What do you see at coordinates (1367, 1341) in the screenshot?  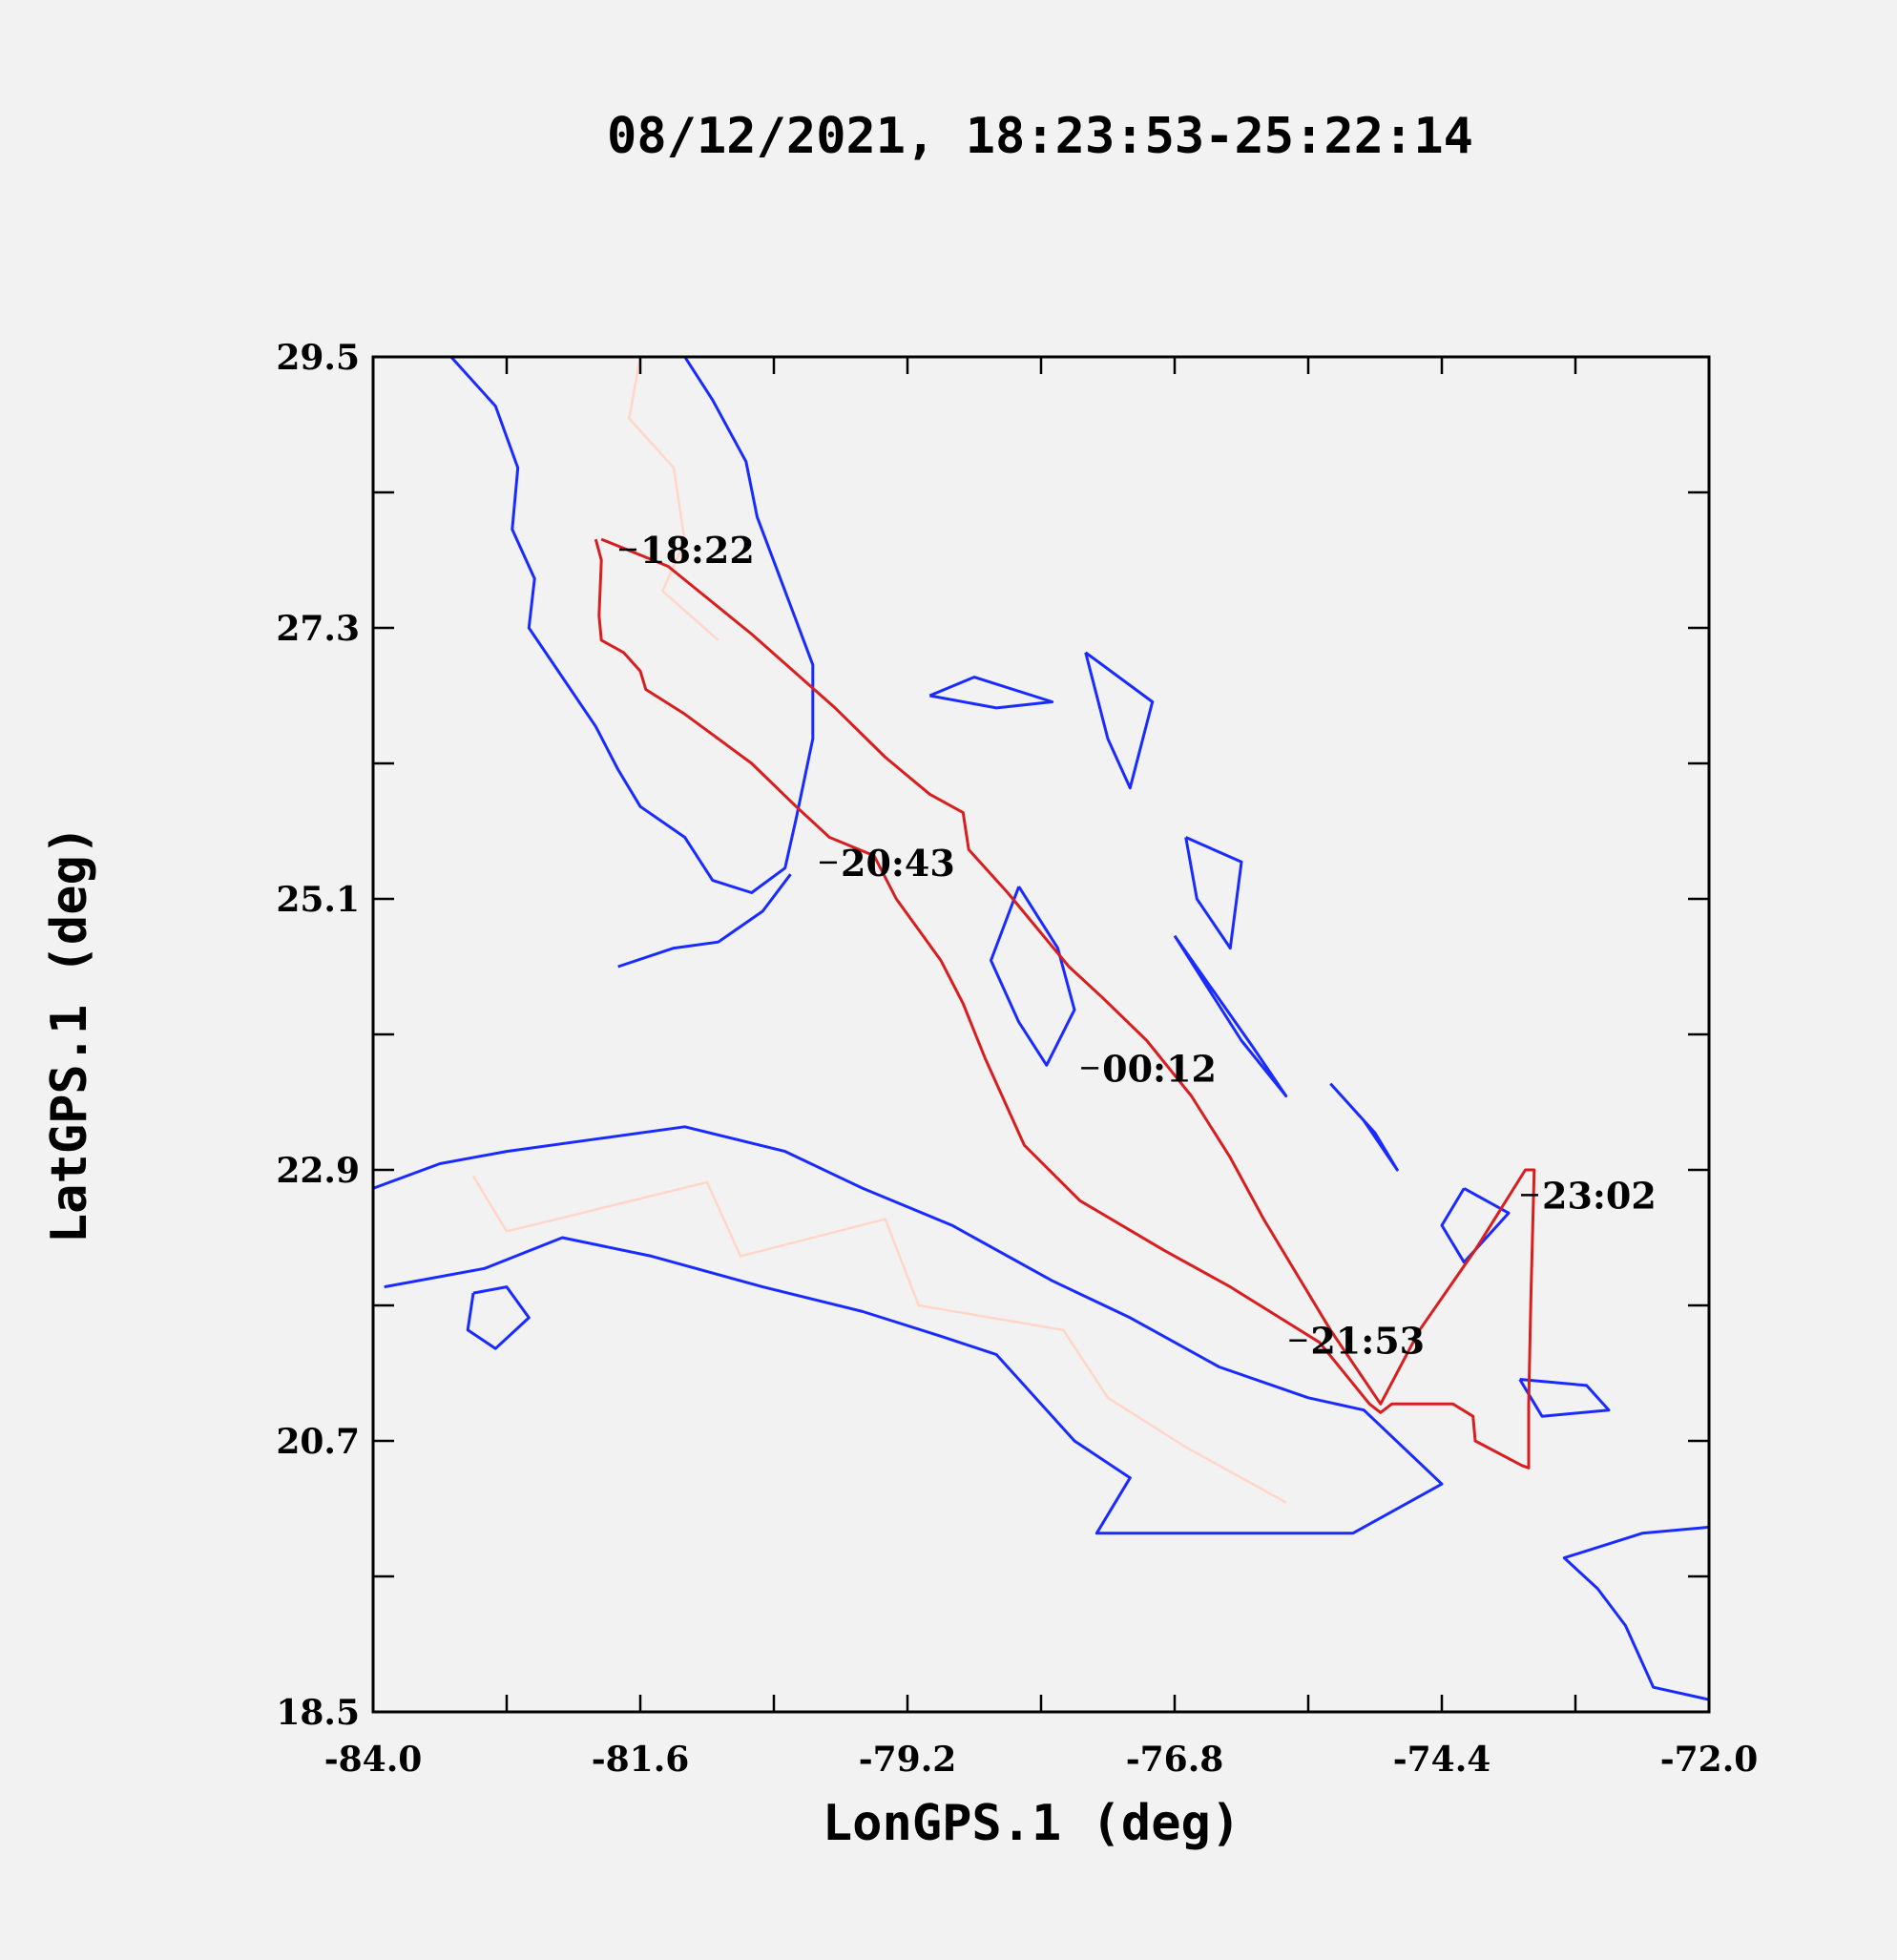 I see `time-label: 21:53` at bounding box center [1367, 1341].